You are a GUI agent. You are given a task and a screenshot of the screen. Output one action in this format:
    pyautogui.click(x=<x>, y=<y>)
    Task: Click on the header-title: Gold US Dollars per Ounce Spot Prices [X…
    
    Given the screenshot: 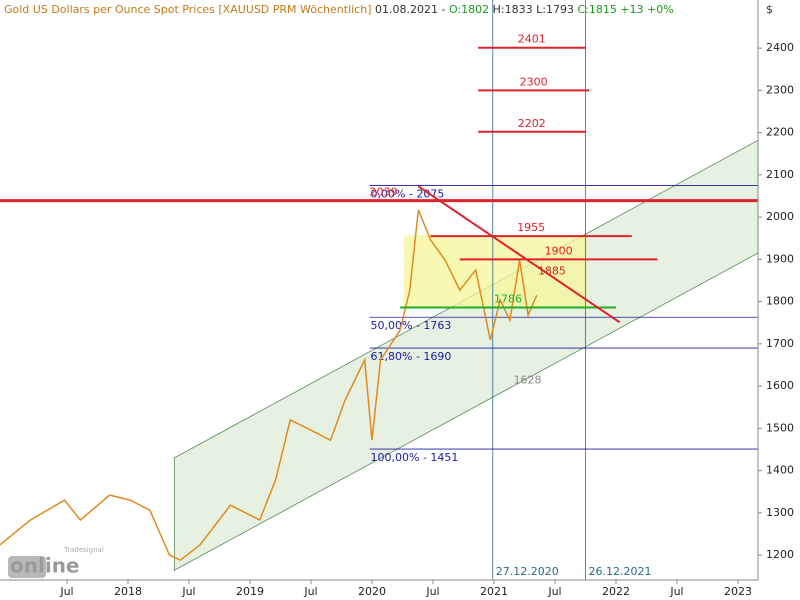 What is the action you would take?
    pyautogui.click(x=188, y=9)
    